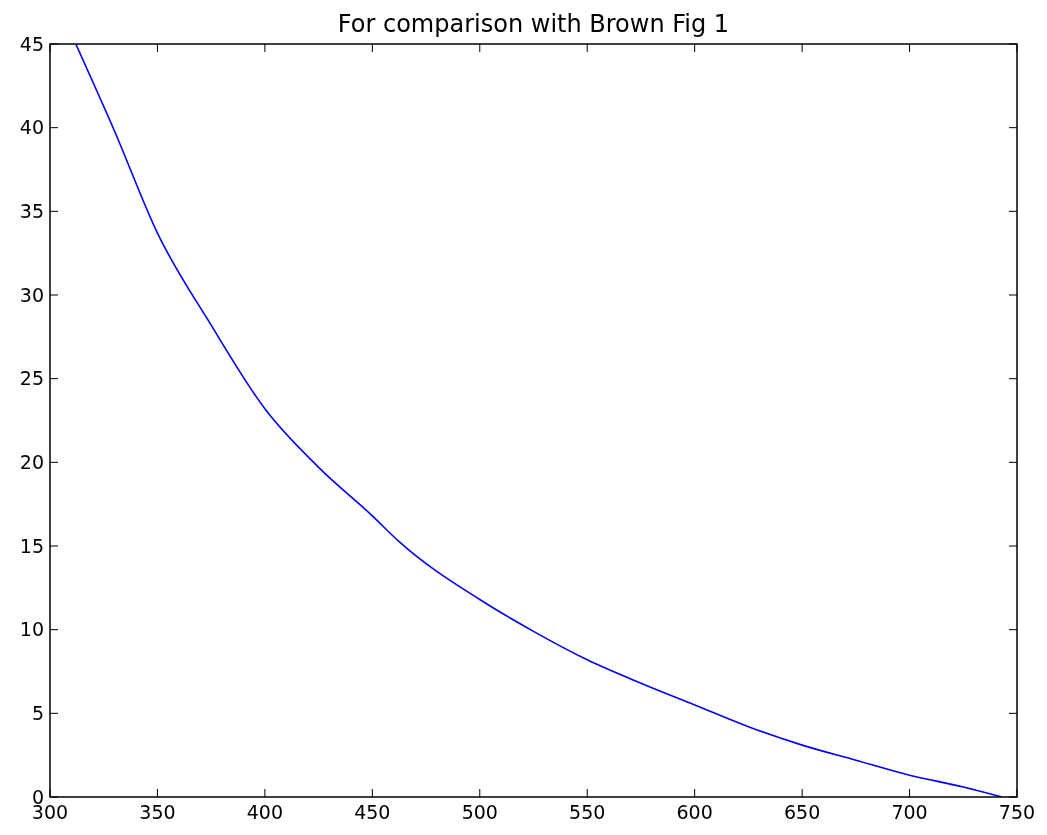  I want to click on y-tick-label: 35, so click(31, 210).